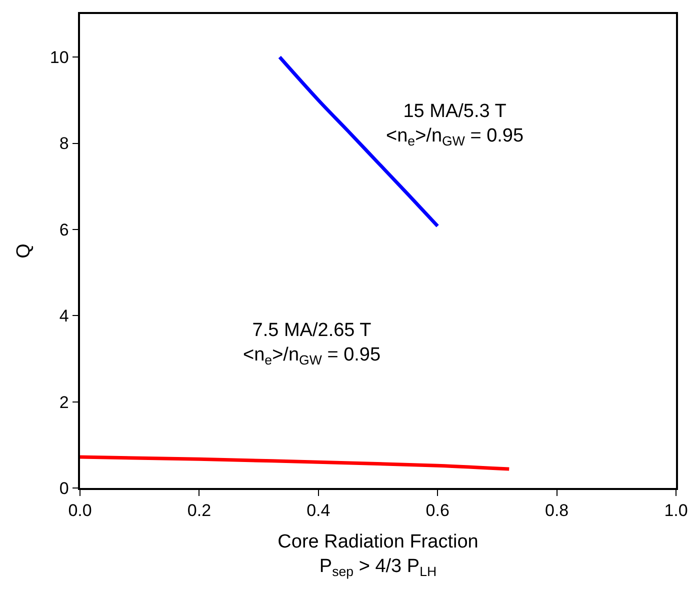 This screenshot has height=598, width=700. I want to click on line-series, so click(295, 463).